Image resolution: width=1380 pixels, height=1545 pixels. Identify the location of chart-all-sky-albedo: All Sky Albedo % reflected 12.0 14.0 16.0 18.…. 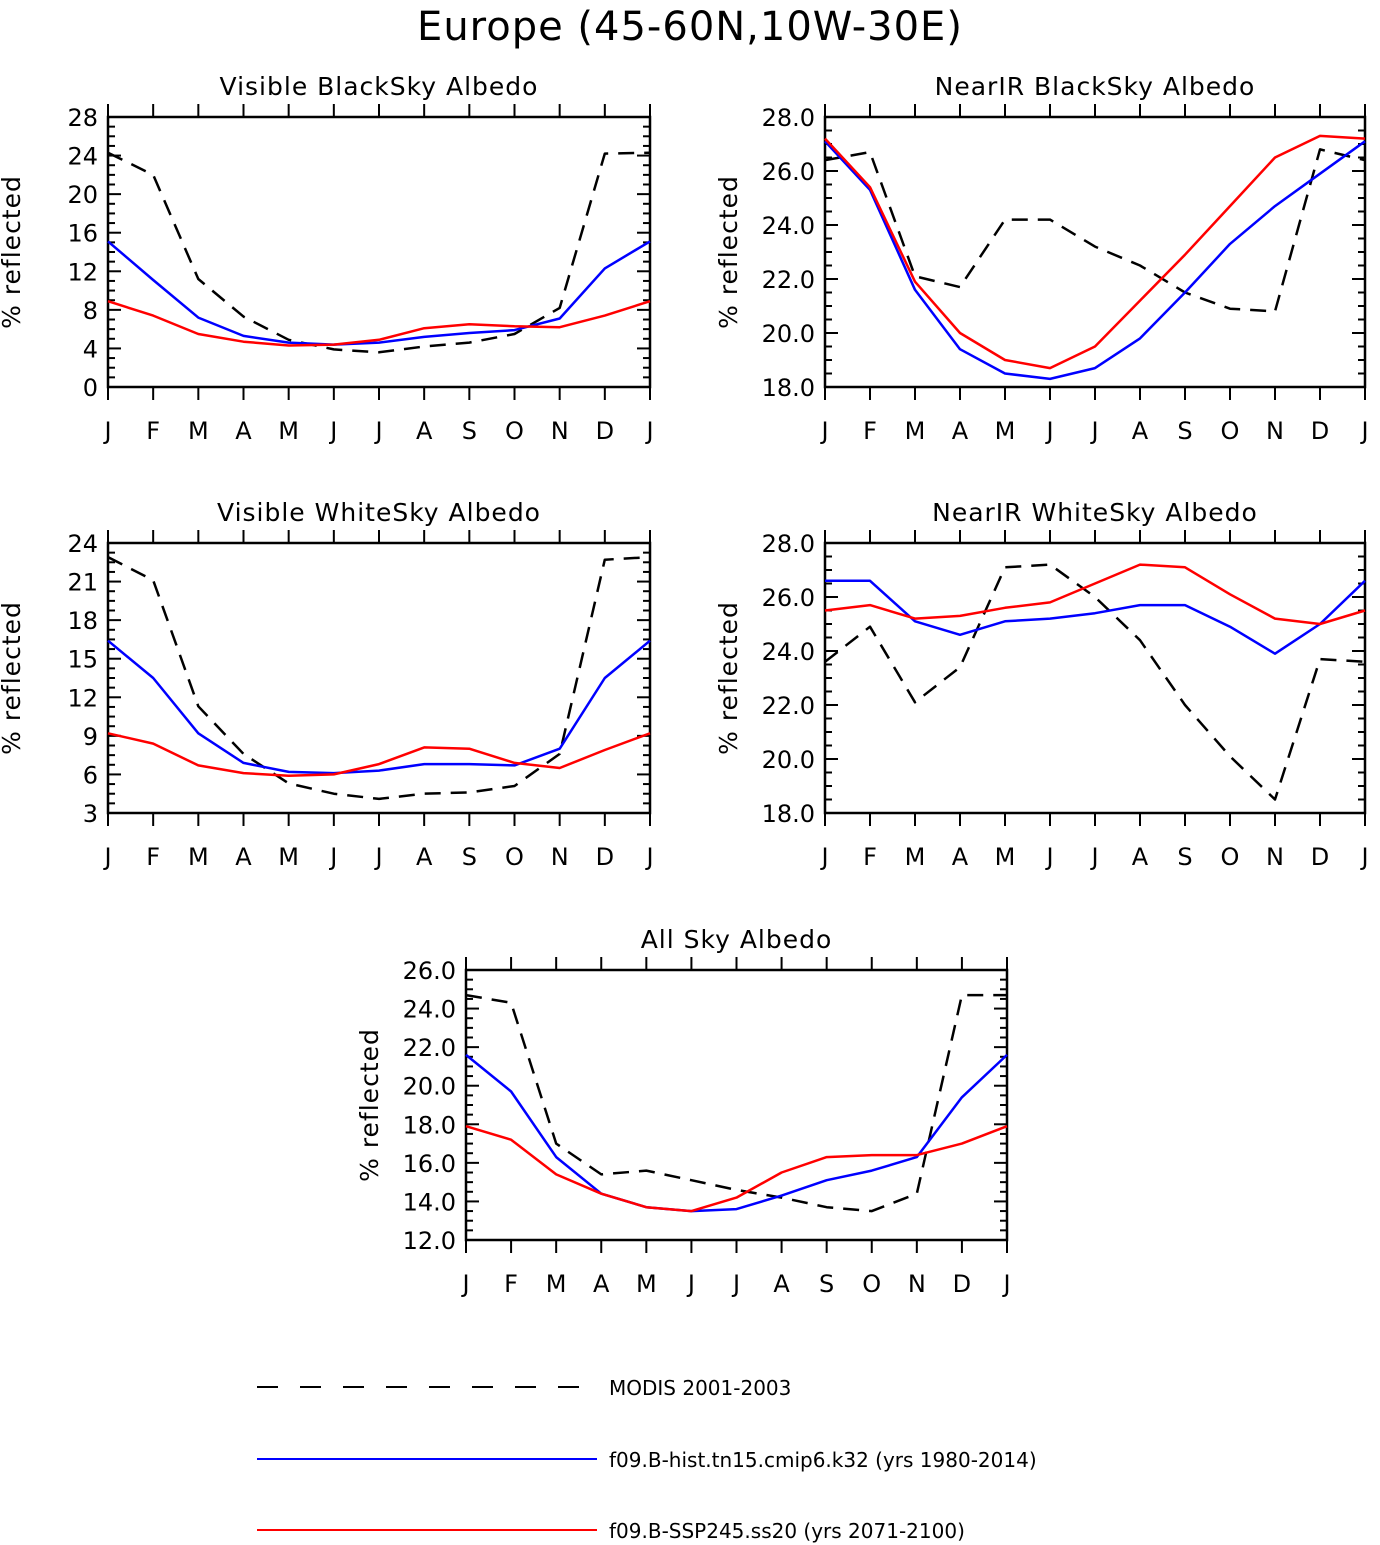
(683, 1111).